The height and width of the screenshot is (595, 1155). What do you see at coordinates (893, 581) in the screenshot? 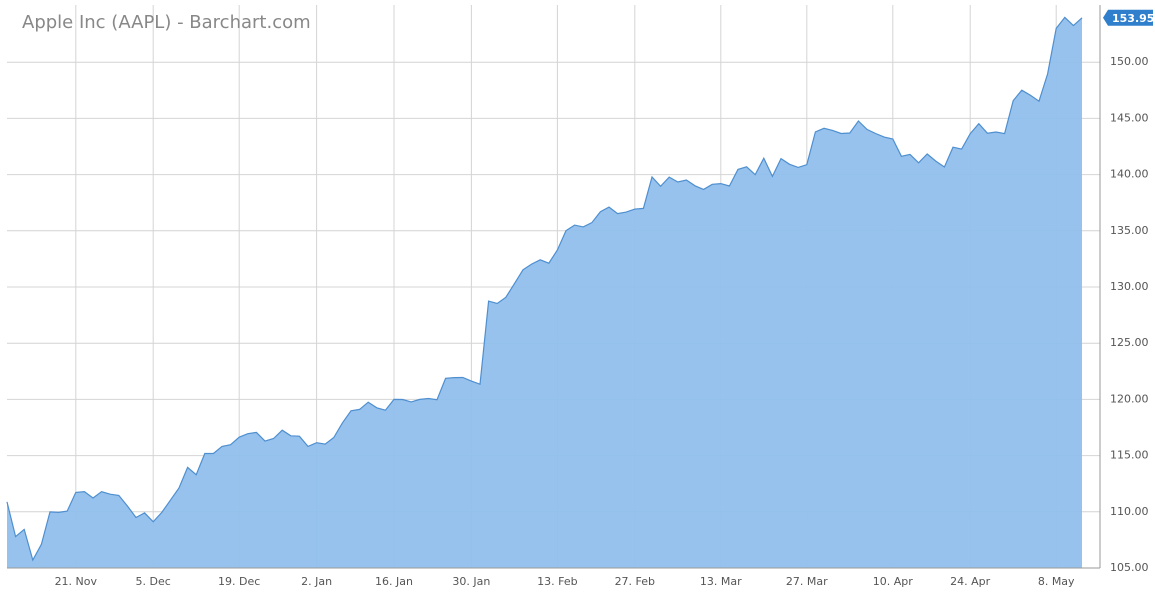
I see `x-tick-label: 10. Apr` at bounding box center [893, 581].